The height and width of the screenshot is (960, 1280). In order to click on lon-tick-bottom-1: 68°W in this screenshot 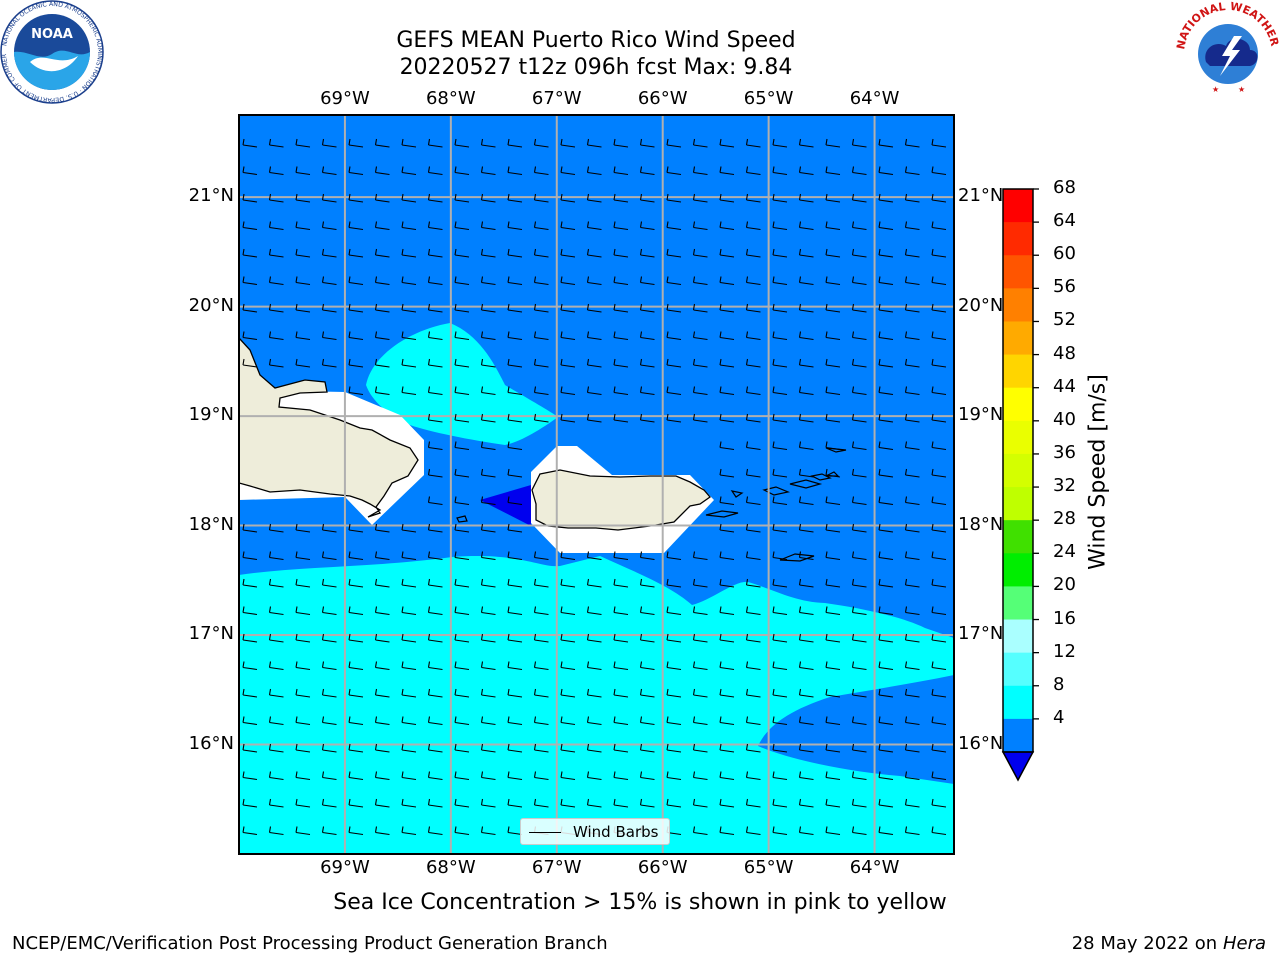, I will do `click(450, 867)`.